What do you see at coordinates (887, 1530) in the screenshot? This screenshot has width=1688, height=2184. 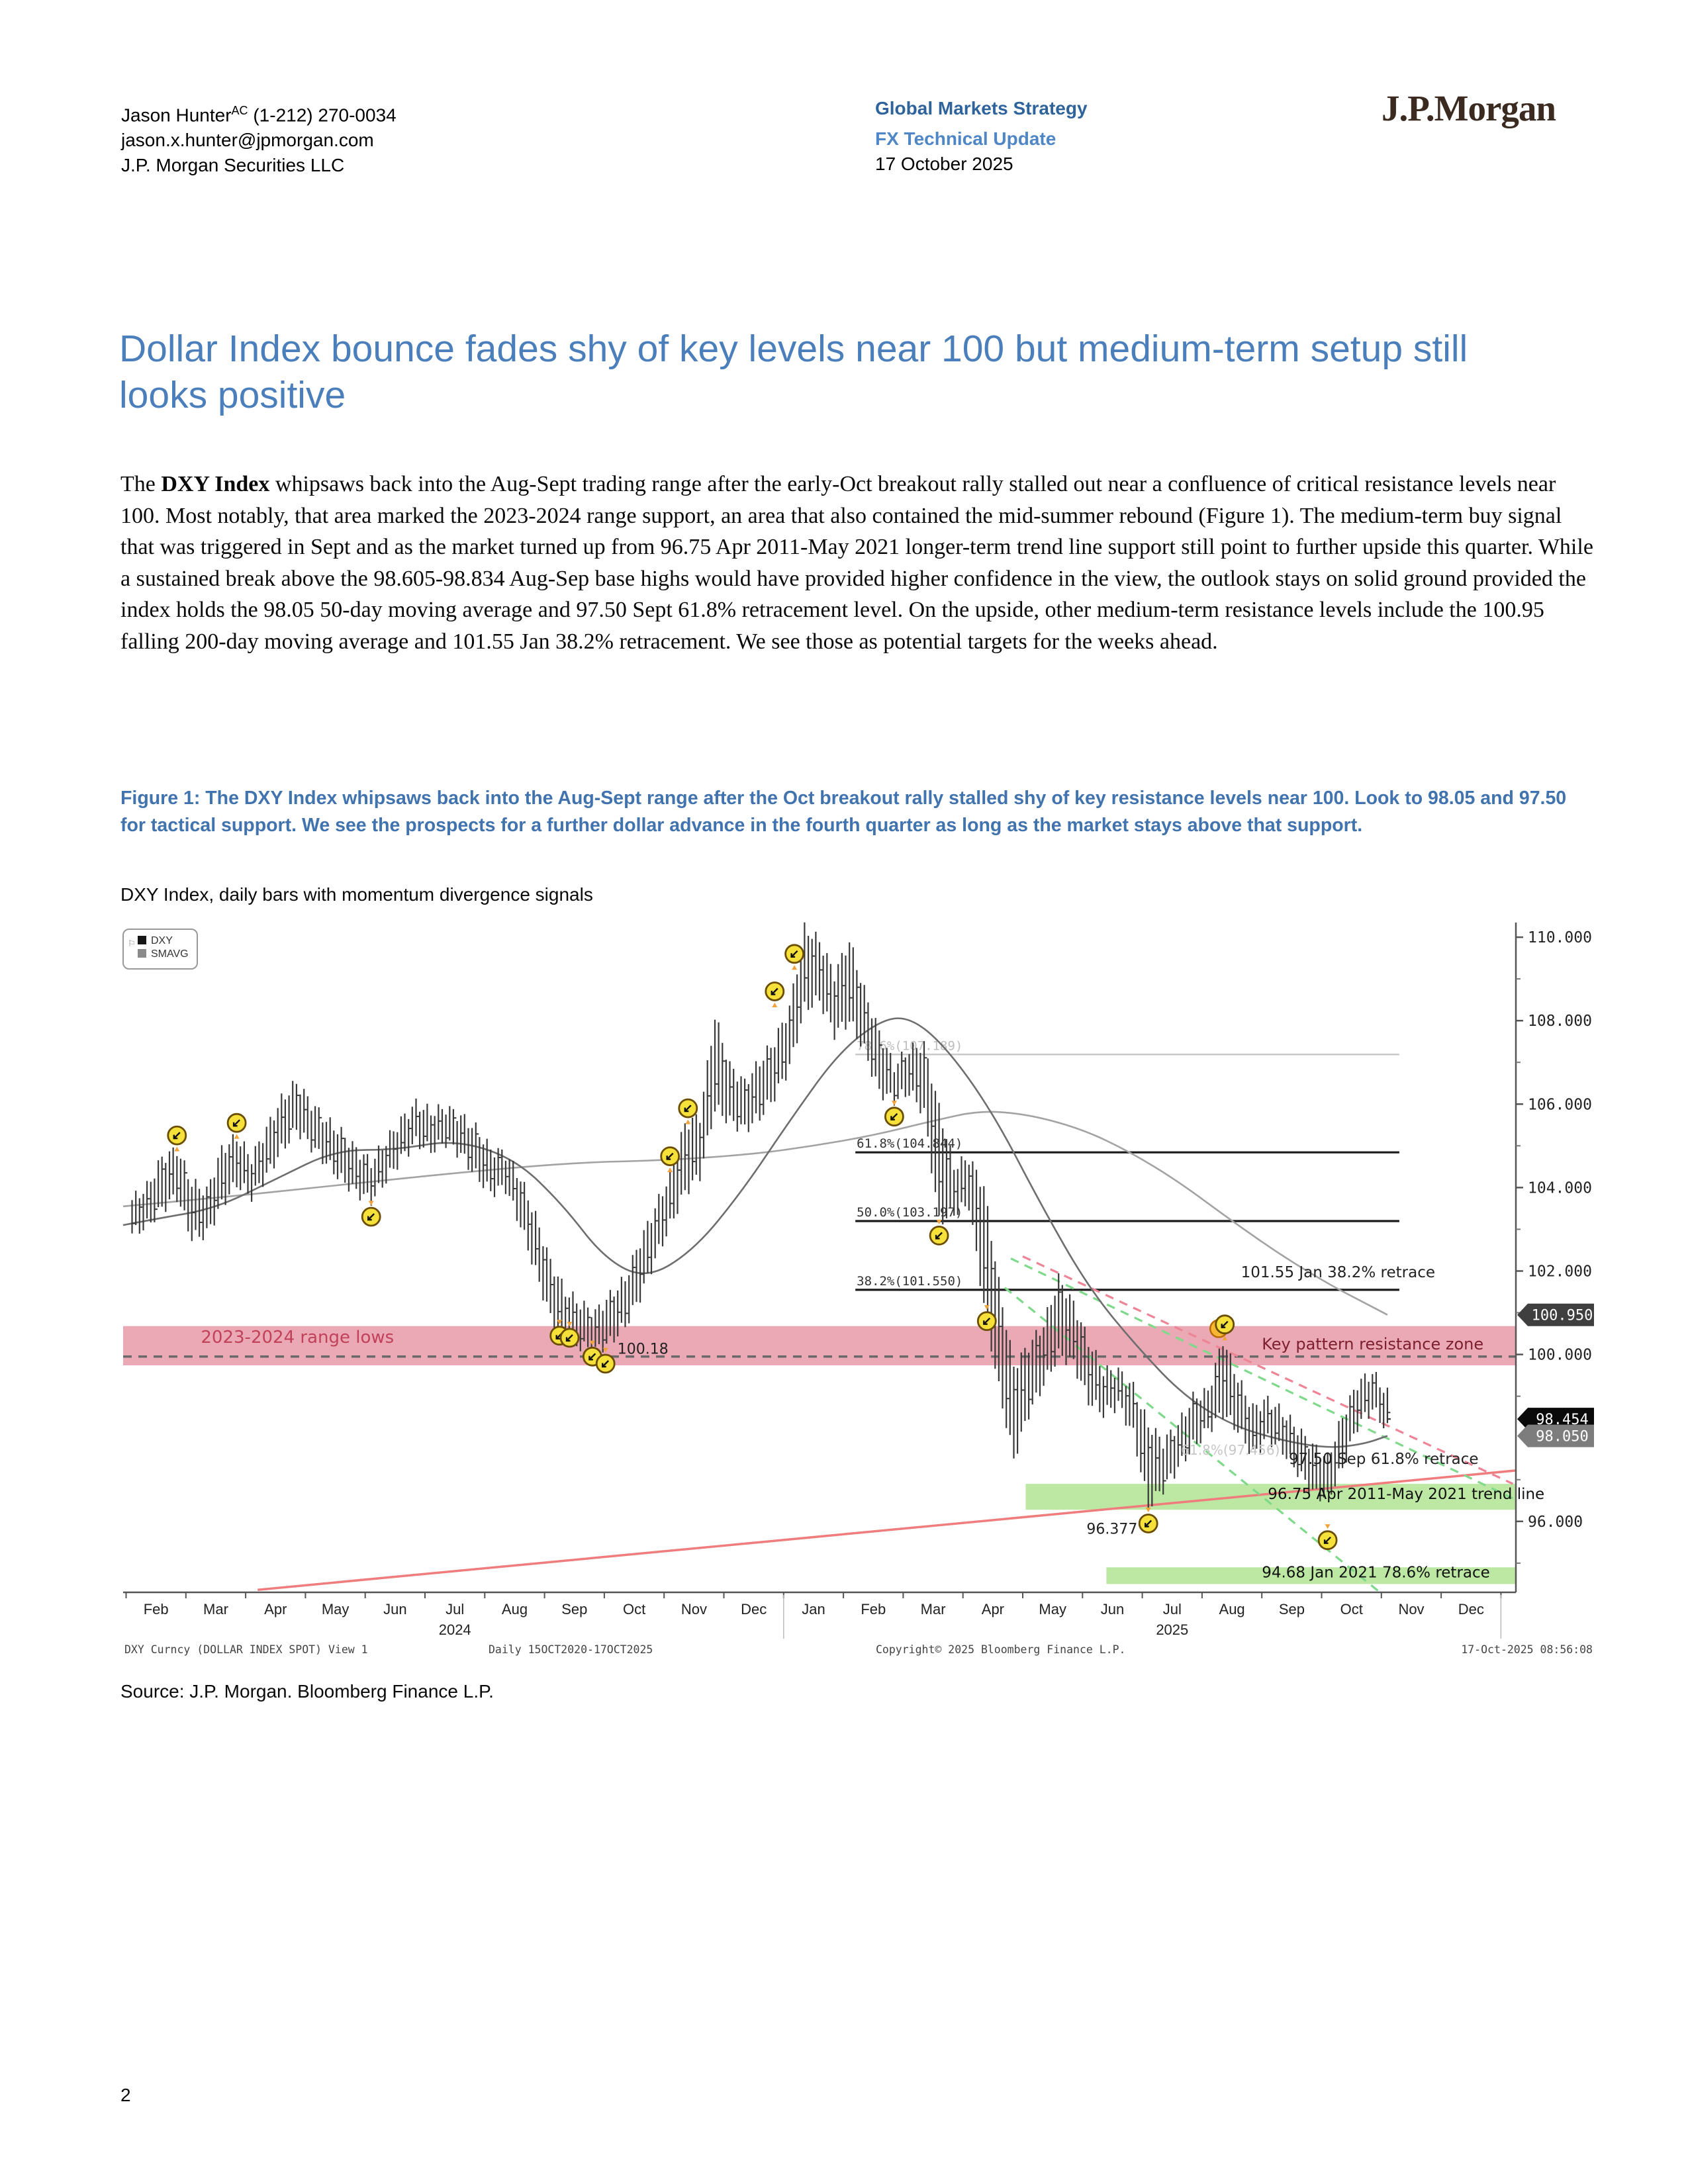 I see `apr2011-may2021-trendline` at bounding box center [887, 1530].